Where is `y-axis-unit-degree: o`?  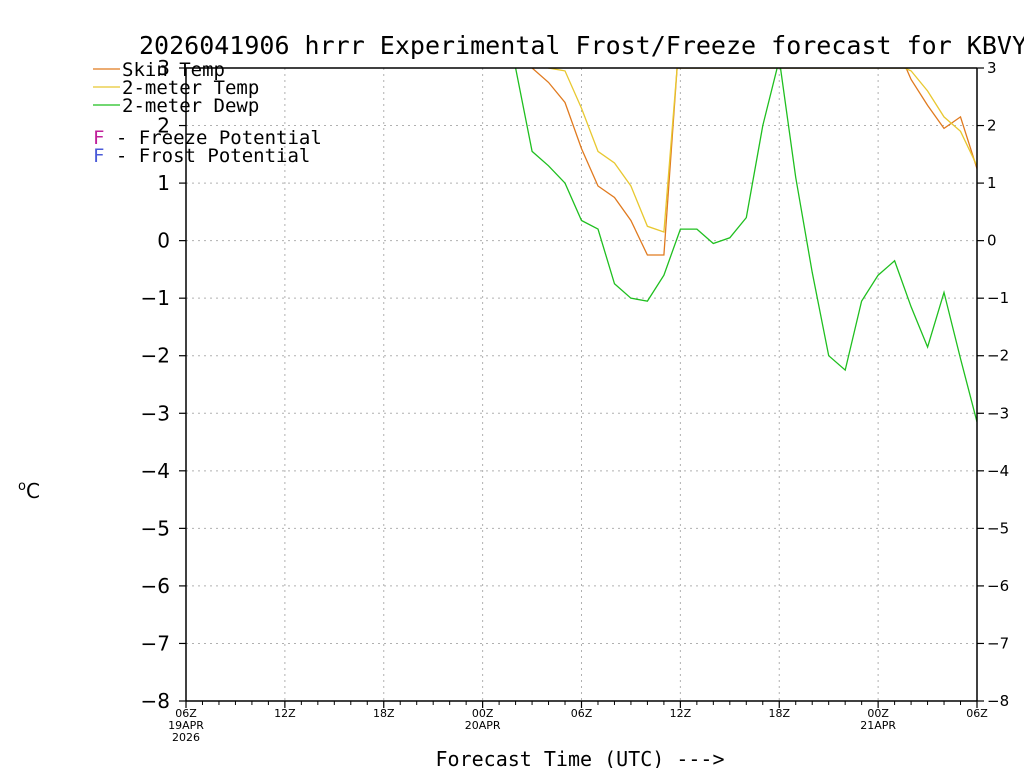 y-axis-unit-degree: o is located at coordinates (22, 486).